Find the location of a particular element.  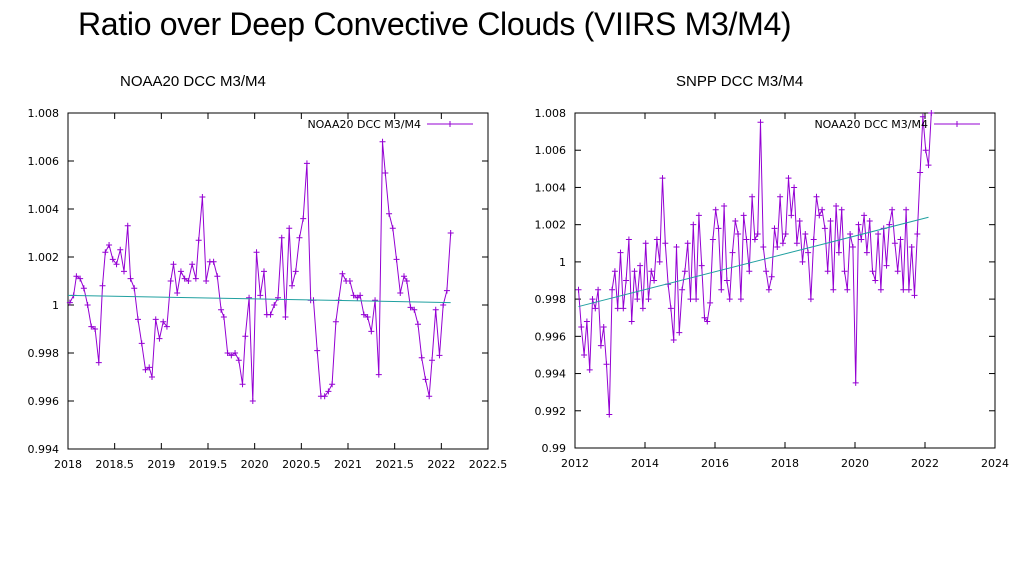

snpp-trend-line is located at coordinates (753, 262).